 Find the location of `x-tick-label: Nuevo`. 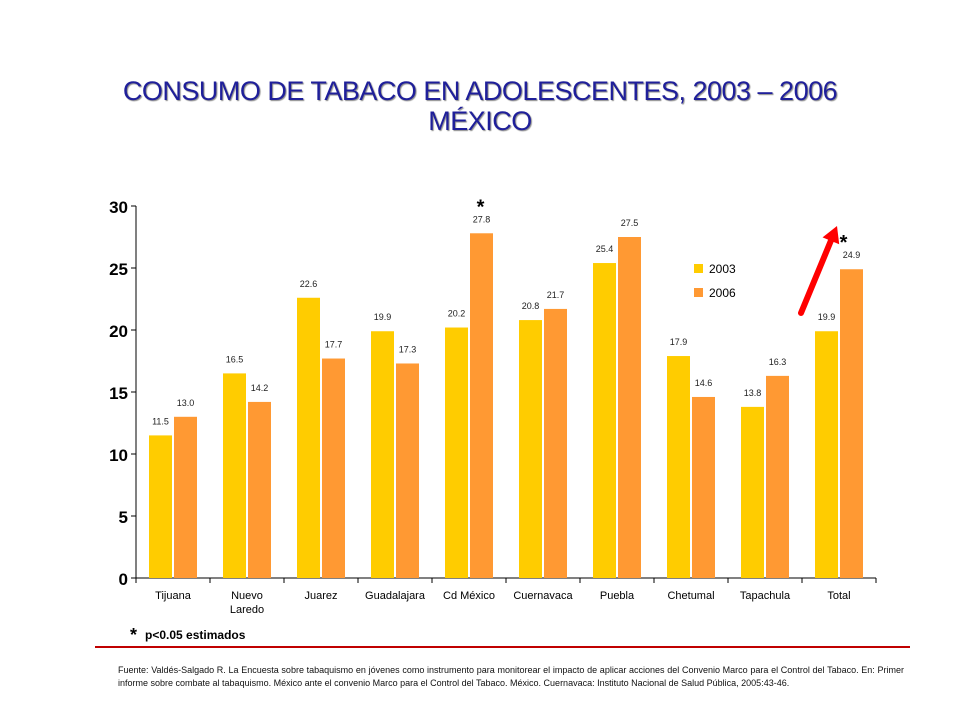

x-tick-label: Nuevo is located at coordinates (247, 596).